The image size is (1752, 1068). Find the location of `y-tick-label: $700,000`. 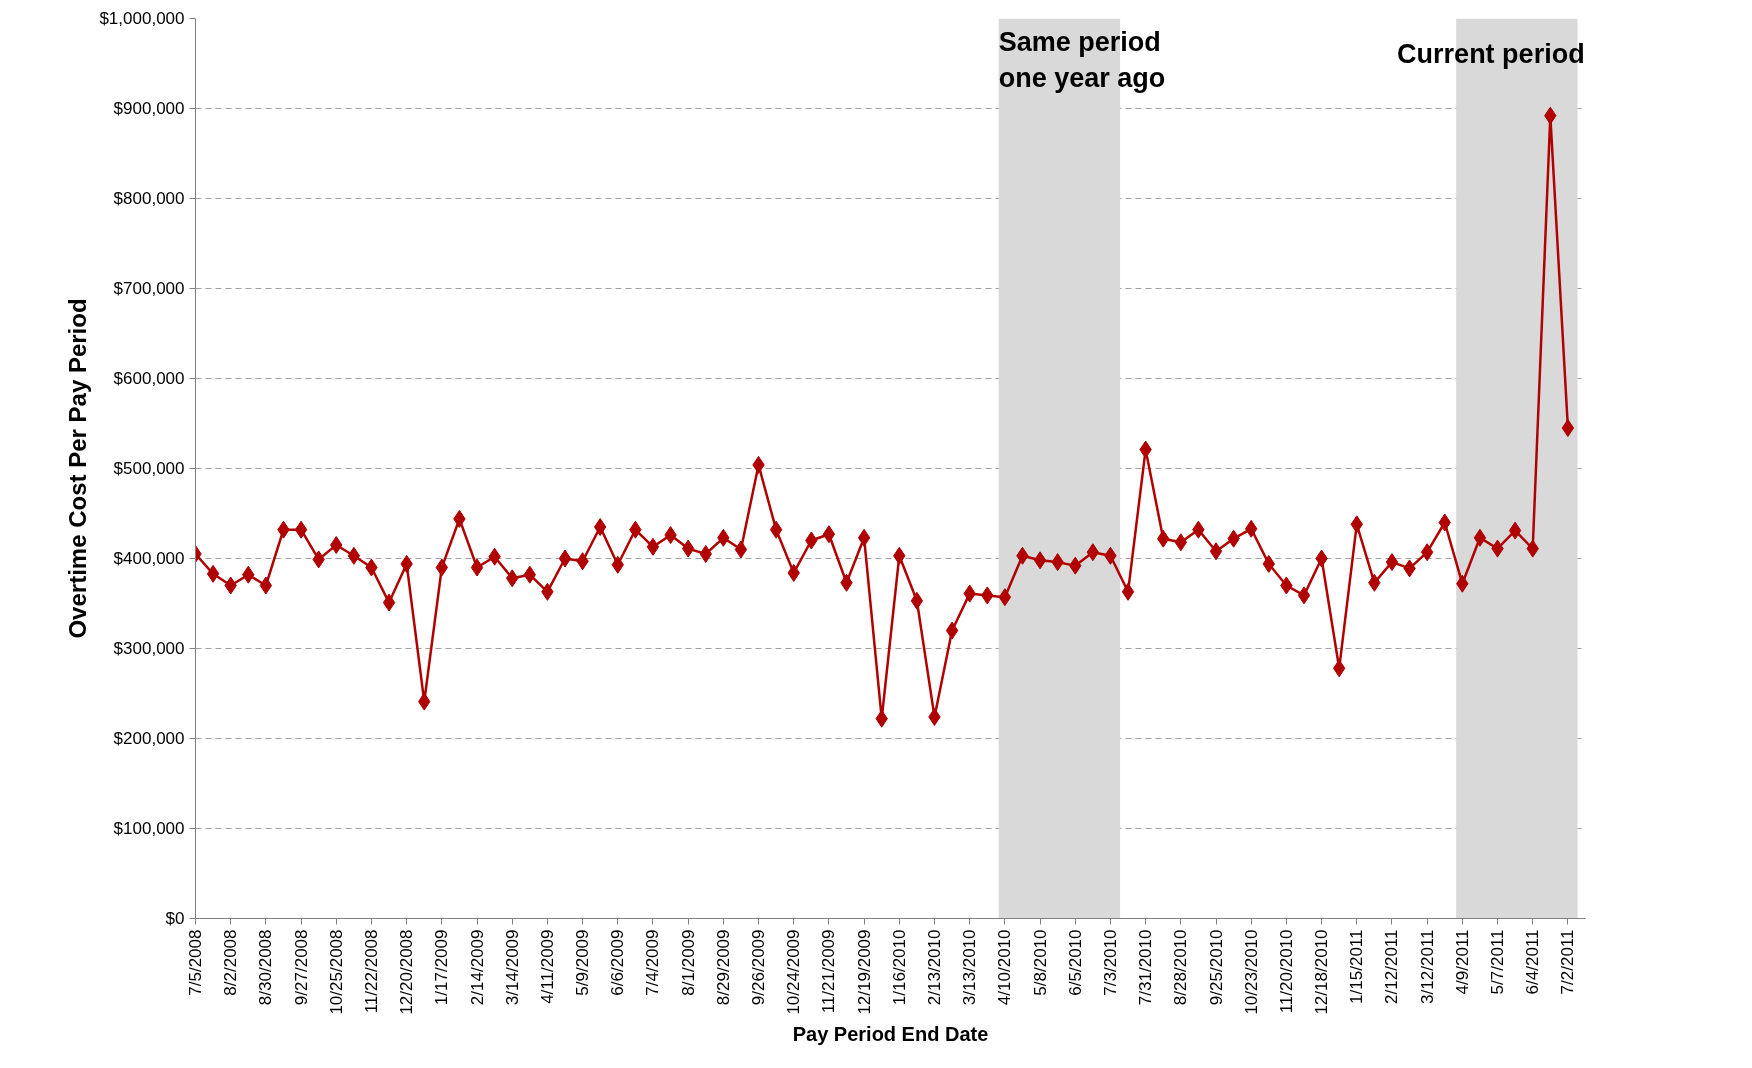

y-tick-label: $700,000 is located at coordinates (149, 288).